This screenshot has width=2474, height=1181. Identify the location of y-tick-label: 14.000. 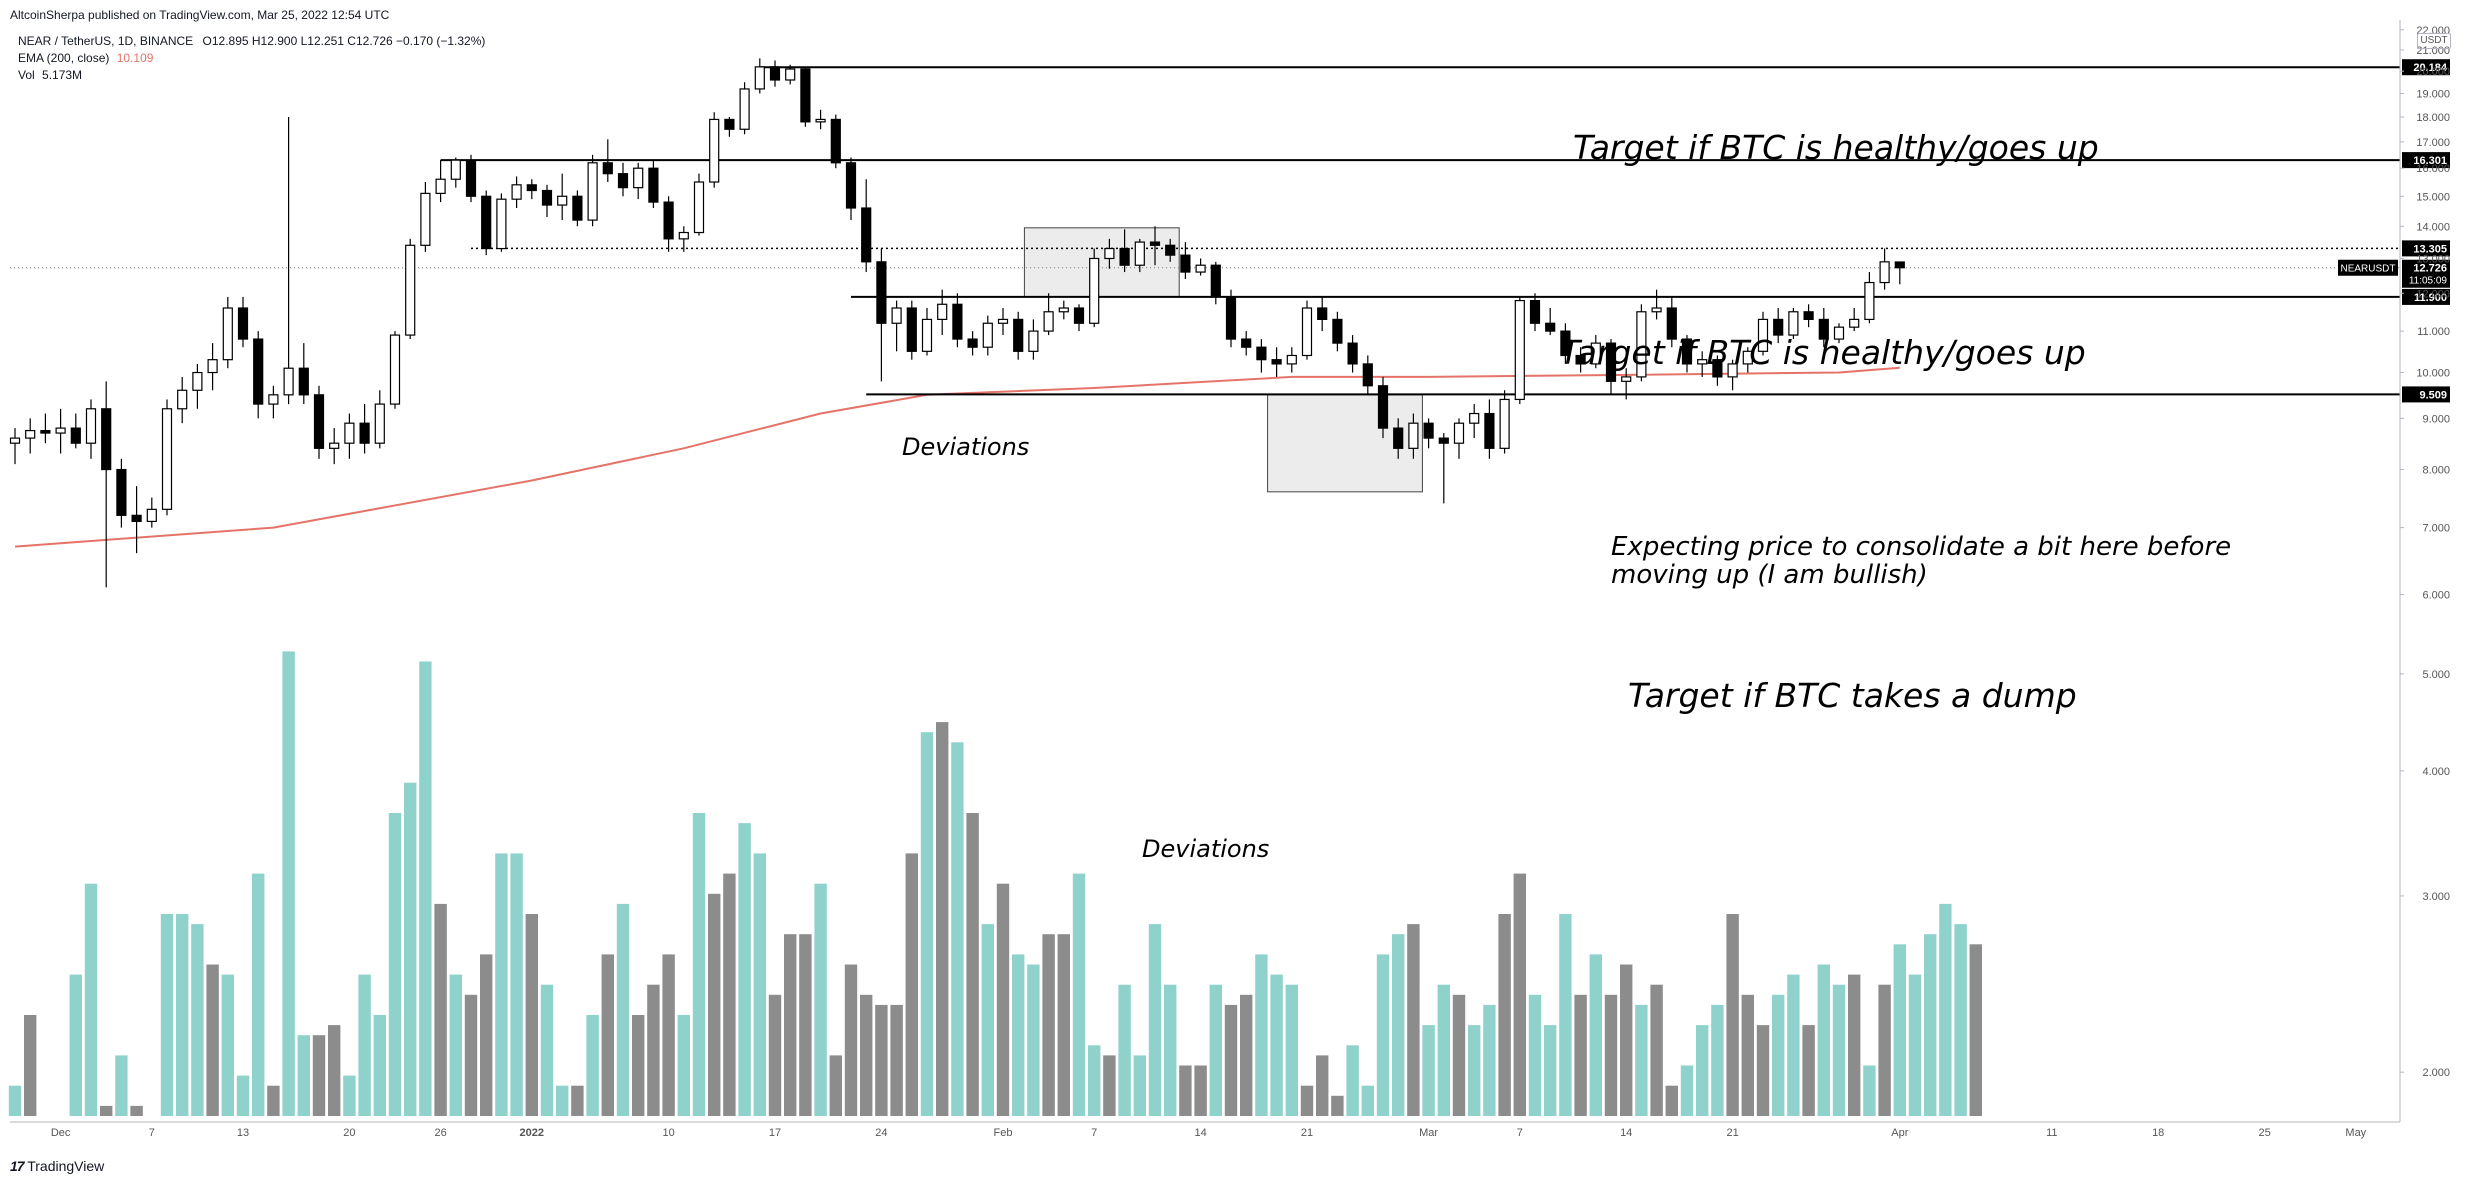
(2433, 227).